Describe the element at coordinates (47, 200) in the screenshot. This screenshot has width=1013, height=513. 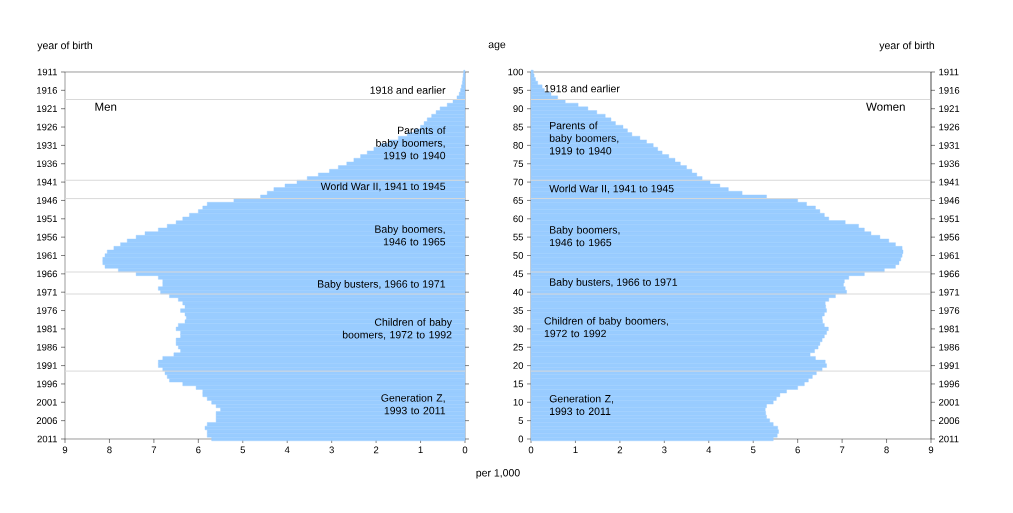
I see `y-tick-label: 1946` at that location.